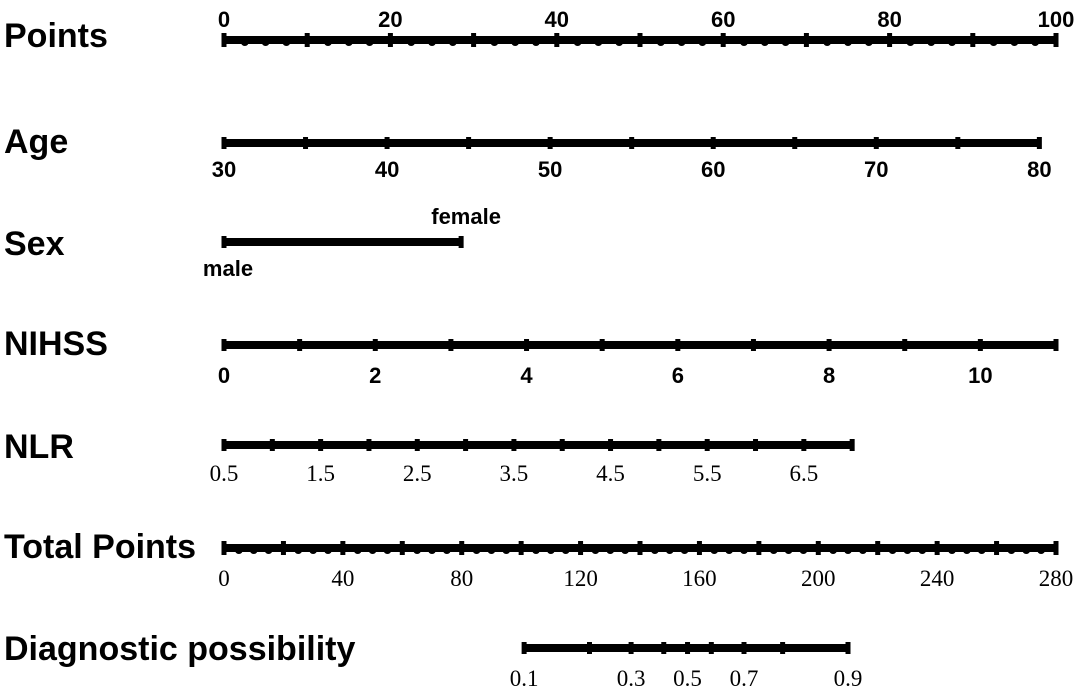 The image size is (1084, 694). I want to click on age-tick-label: 30, so click(224, 169).